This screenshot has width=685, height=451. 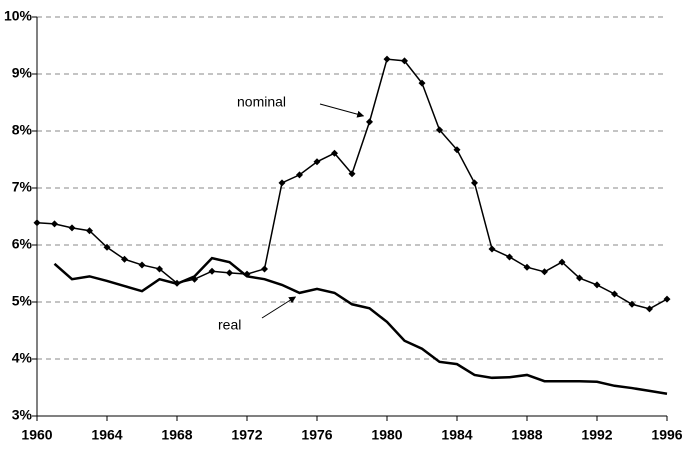 I want to click on y-tick-label: 3%, so click(x=22, y=415).